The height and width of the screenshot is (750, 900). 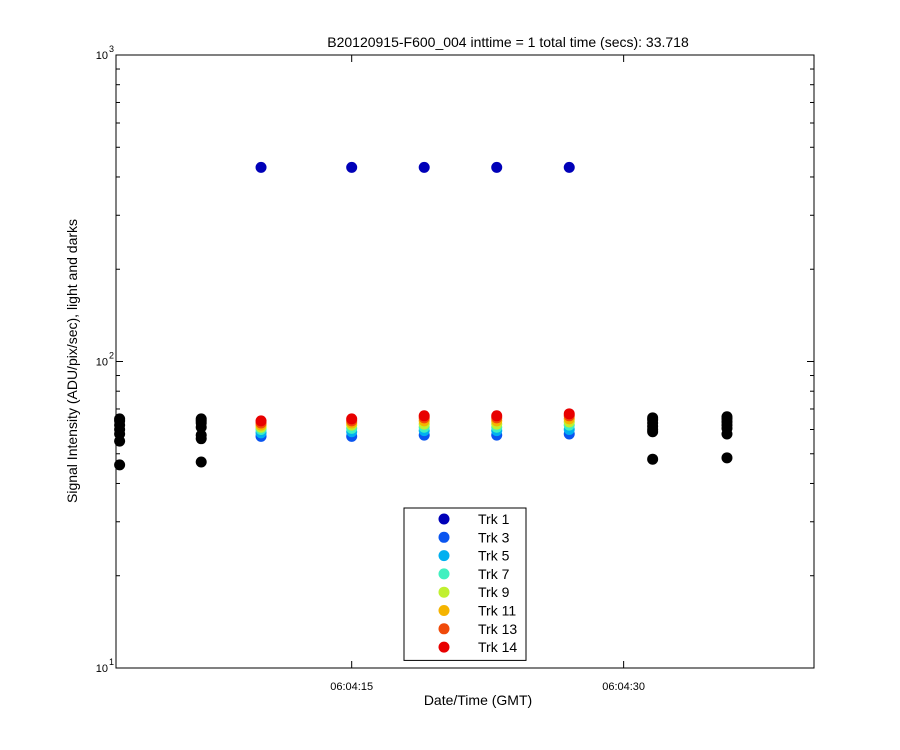 What do you see at coordinates (111, 49) in the screenshot?
I see `y-tick-exponent: 3` at bounding box center [111, 49].